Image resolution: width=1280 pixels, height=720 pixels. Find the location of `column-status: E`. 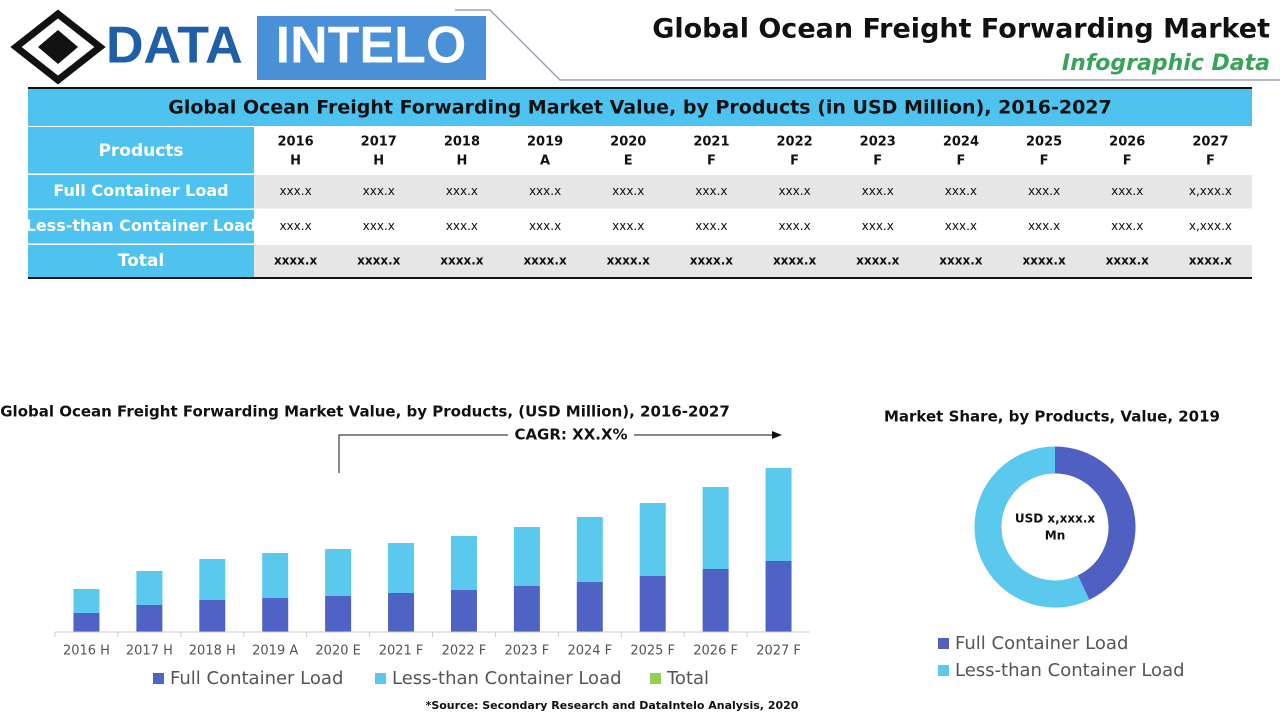

column-status: E is located at coordinates (628, 161).